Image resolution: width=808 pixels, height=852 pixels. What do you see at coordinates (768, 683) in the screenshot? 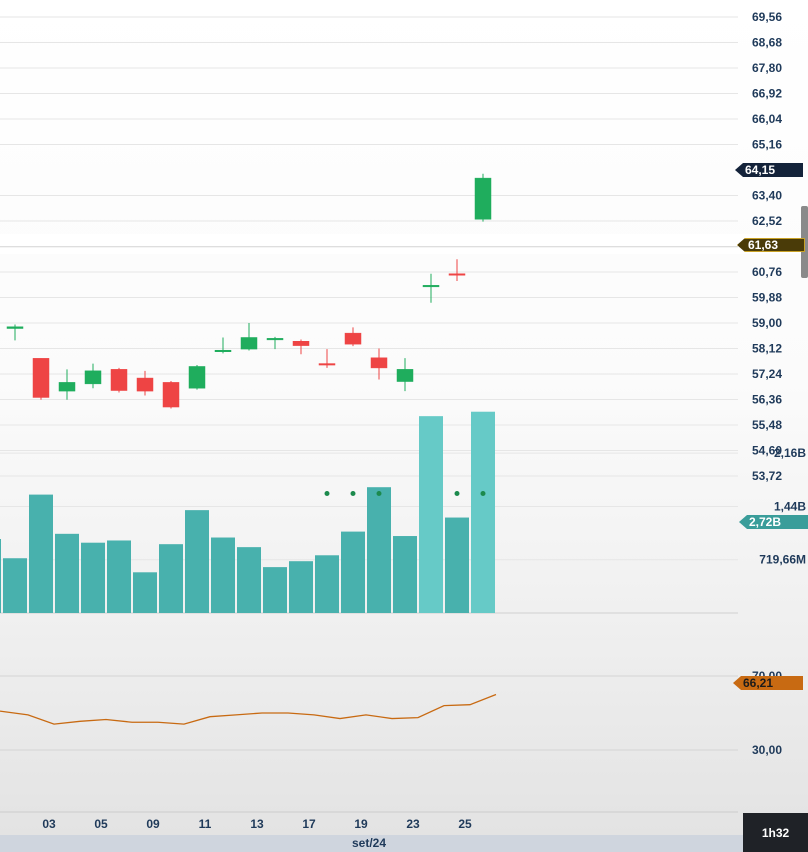
I see `rsi-last-badge: 66,21` at bounding box center [768, 683].